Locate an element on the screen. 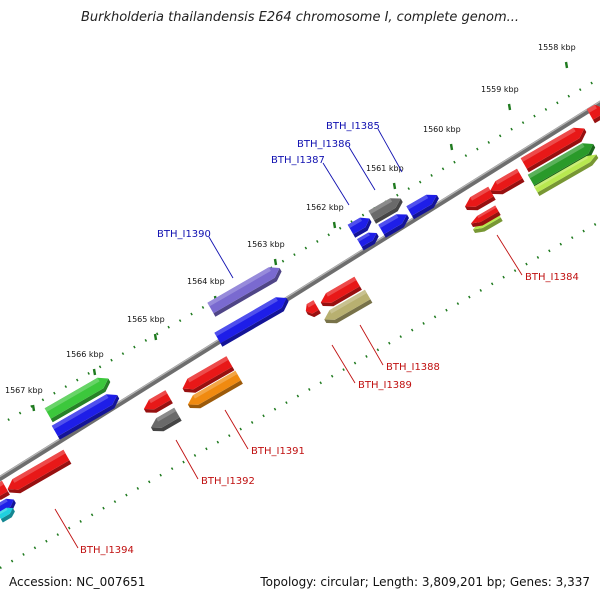 The height and width of the screenshot is (600, 600). context-gene-7-top is located at coordinates (565, 173).